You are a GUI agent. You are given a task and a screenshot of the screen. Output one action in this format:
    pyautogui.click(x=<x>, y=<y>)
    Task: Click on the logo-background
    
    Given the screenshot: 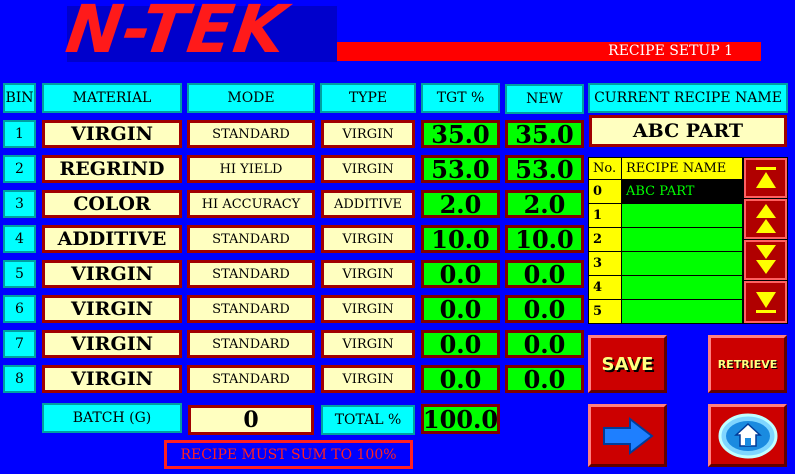 What is the action you would take?
    pyautogui.click(x=202, y=34)
    